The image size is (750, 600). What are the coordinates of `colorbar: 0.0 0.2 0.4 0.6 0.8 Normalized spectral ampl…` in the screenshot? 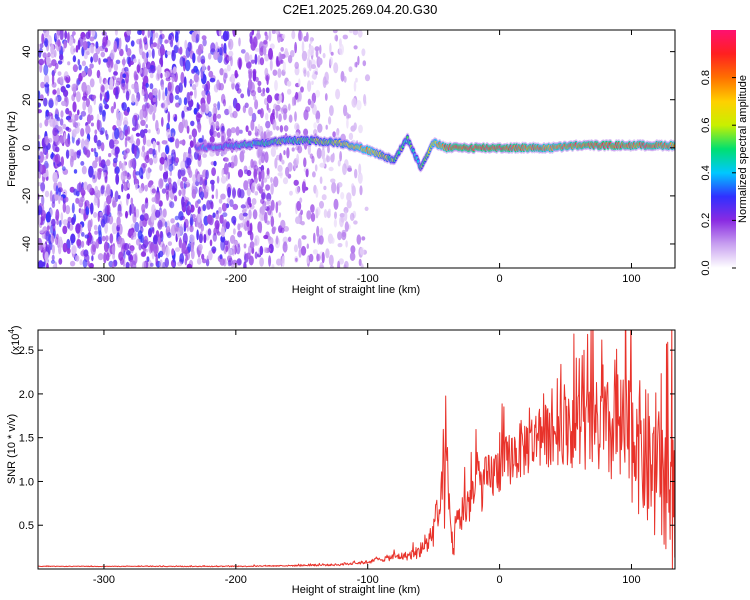 It's located at (724, 153).